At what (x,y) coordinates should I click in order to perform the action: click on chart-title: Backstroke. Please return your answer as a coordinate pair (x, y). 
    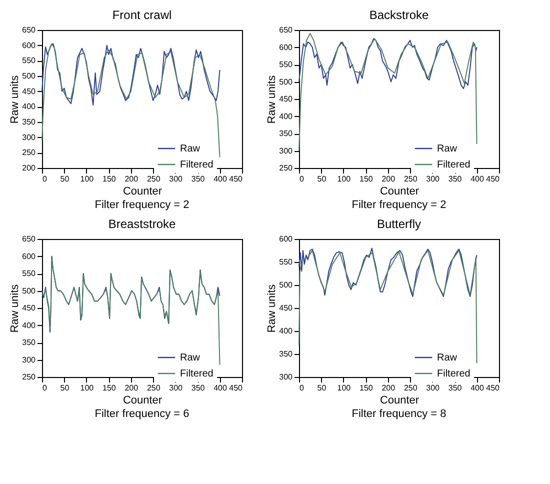
    Looking at the image, I should click on (399, 15).